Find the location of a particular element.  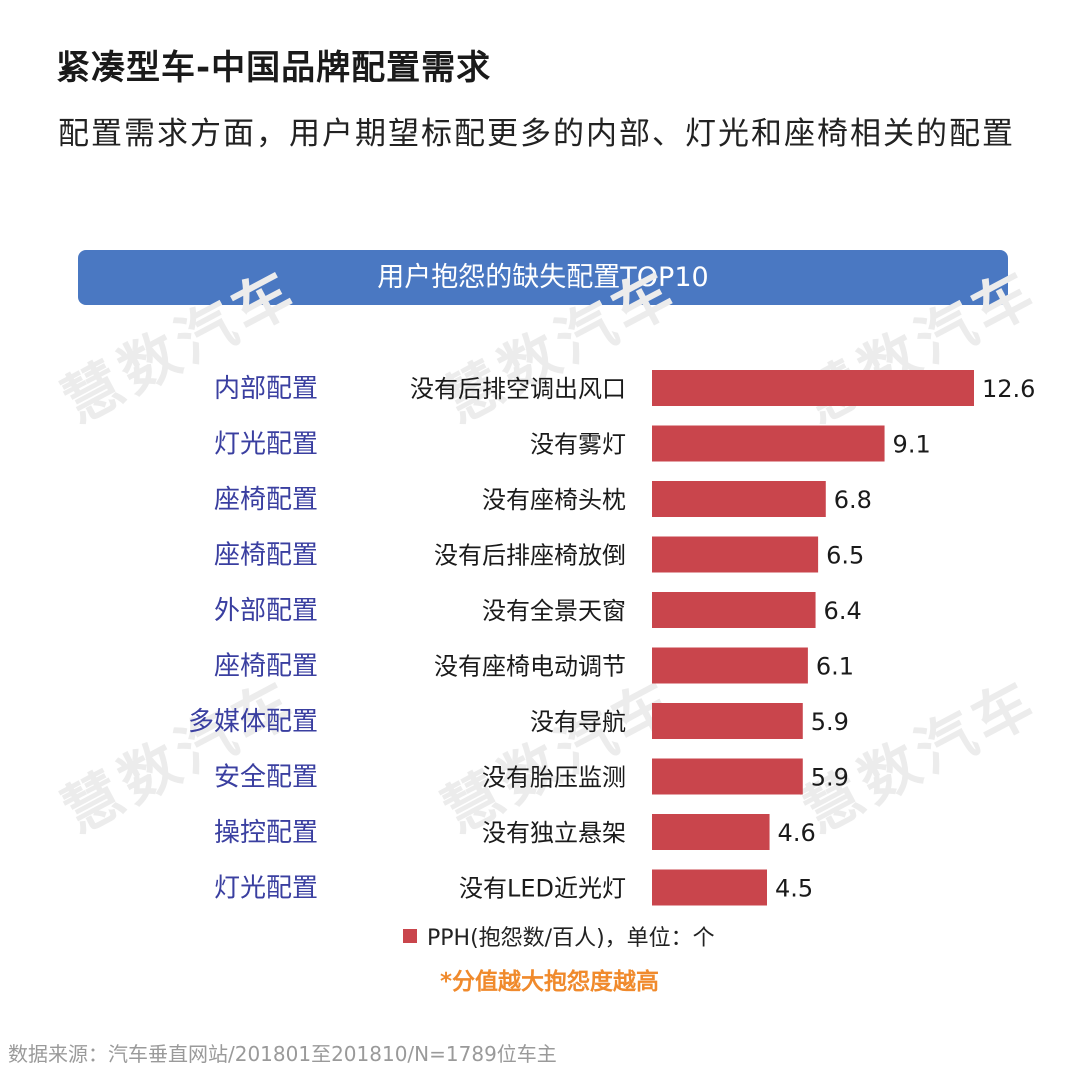

legend-label: PPH(抱怨数/百人)，单位：个 is located at coordinates (571, 938).